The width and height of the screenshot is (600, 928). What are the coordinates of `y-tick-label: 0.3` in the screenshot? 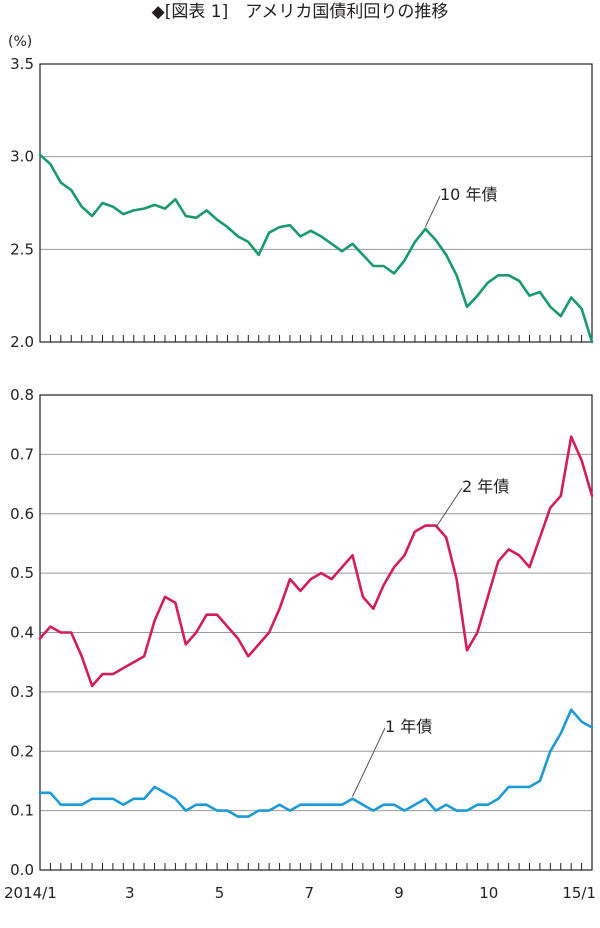 It's located at (22, 692).